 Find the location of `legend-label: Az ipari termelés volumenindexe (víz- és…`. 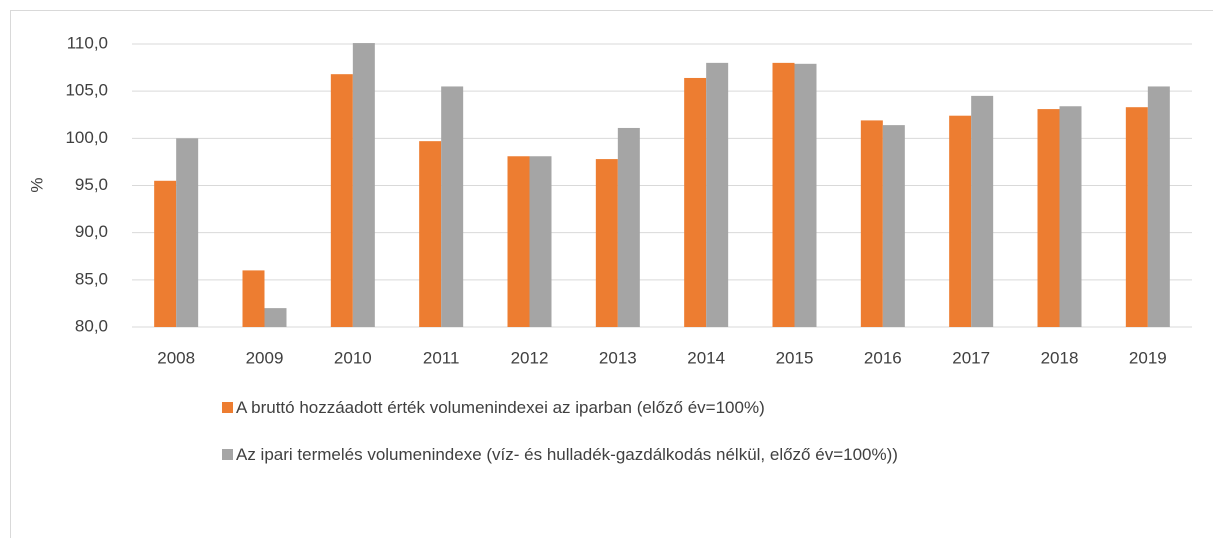

legend-label: Az ipari termelés volumenindexe (víz- és… is located at coordinates (567, 454).